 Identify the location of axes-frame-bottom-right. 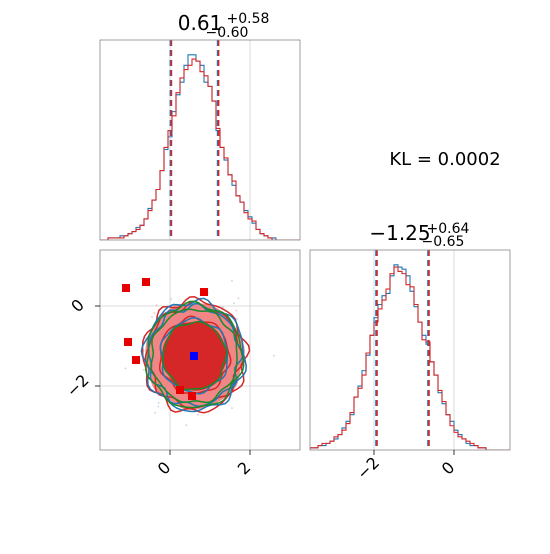
(410, 350).